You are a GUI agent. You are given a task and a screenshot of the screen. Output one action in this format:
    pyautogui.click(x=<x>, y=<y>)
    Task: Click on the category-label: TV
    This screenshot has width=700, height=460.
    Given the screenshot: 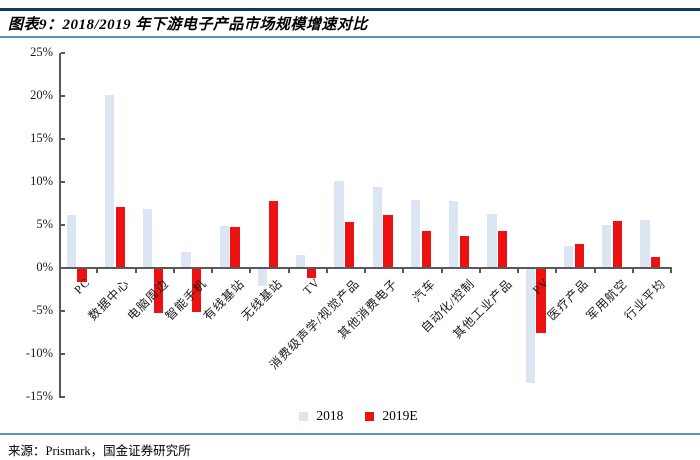 What is the action you would take?
    pyautogui.click(x=311, y=286)
    